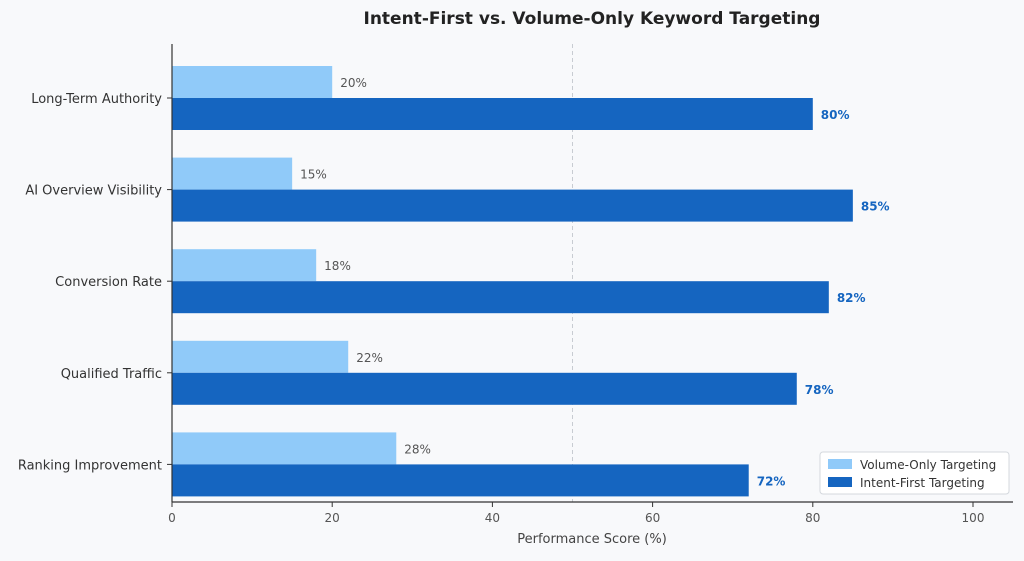 The width and height of the screenshot is (1024, 561). What do you see at coordinates (337, 266) in the screenshot?
I see `data-label-volume-only: 18%` at bounding box center [337, 266].